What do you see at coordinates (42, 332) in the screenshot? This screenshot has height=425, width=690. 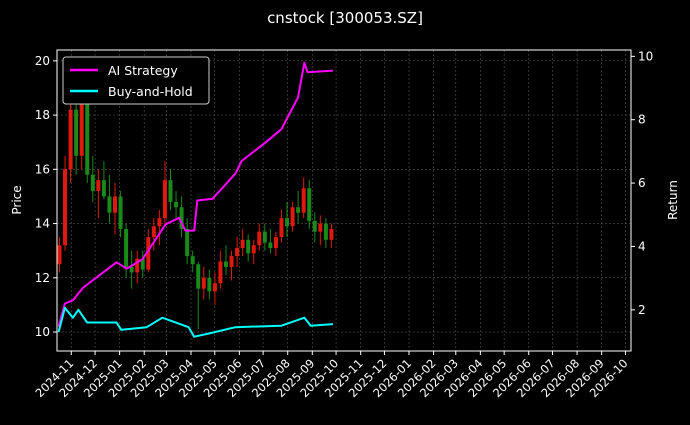 I see `y-left-tick-label: 10` at bounding box center [42, 332].